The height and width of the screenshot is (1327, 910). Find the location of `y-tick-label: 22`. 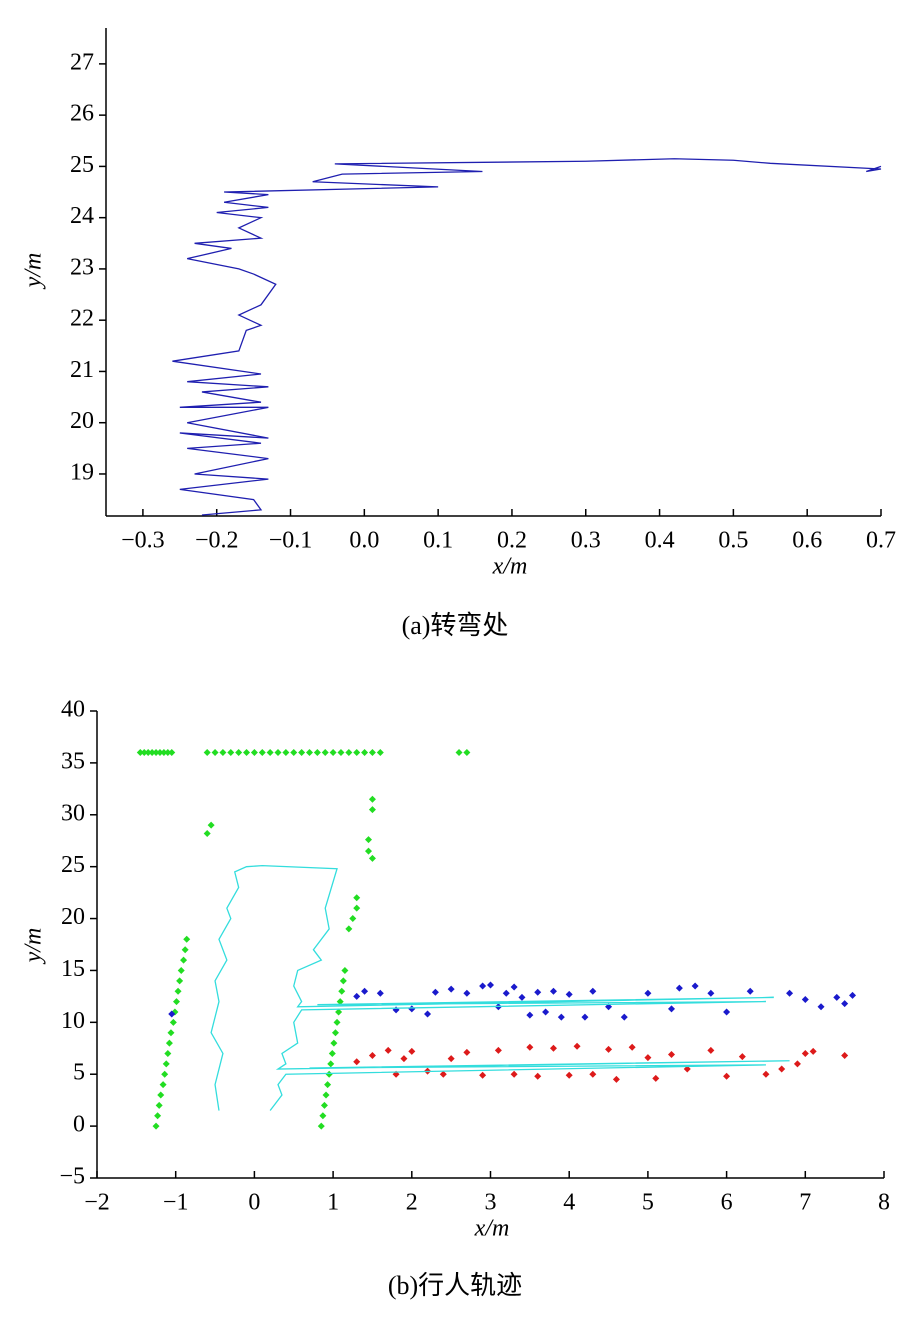

y-tick-label: 22 is located at coordinates (82, 319).